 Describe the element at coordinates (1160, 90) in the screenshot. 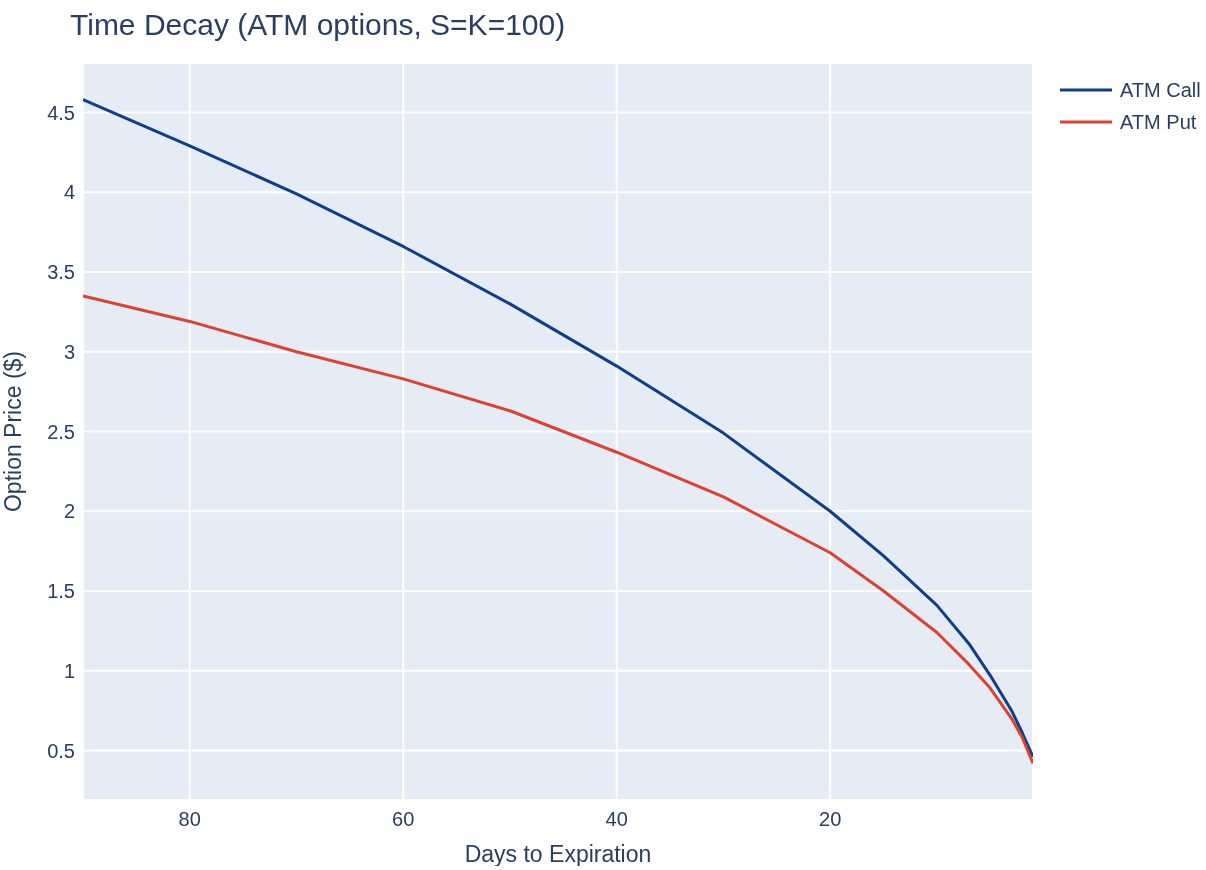

I see `legend-label: ATM Call` at that location.